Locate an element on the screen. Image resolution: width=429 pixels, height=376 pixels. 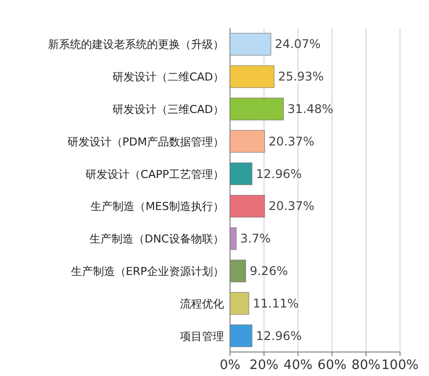
x-tick-label: 100% is located at coordinates (400, 365).